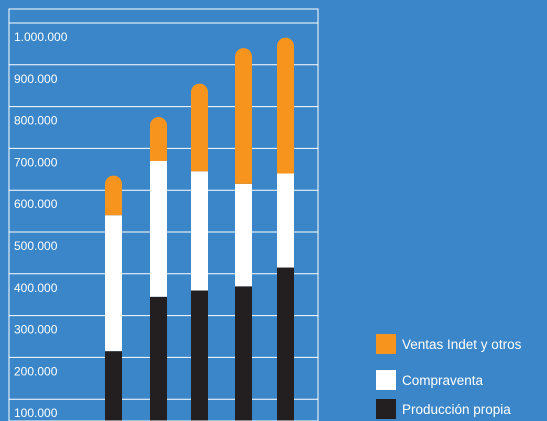 Image resolution: width=547 pixels, height=421 pixels. Describe the element at coordinates (443, 380) in the screenshot. I see `legend-label-compraventa: Compraventa` at that location.